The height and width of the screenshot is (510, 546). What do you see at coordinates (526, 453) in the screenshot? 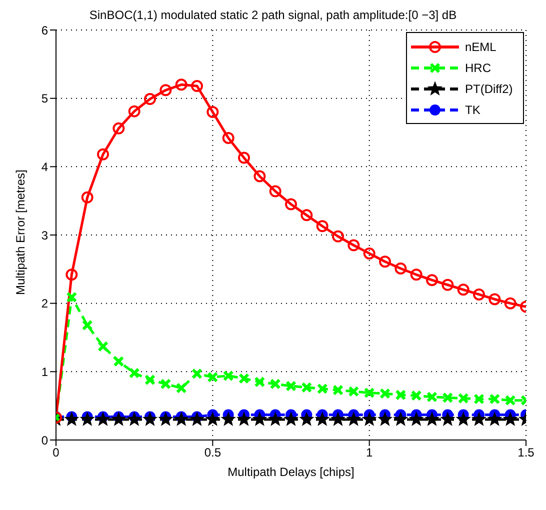
I see `x-tick-label: 1.5` at bounding box center [526, 453].